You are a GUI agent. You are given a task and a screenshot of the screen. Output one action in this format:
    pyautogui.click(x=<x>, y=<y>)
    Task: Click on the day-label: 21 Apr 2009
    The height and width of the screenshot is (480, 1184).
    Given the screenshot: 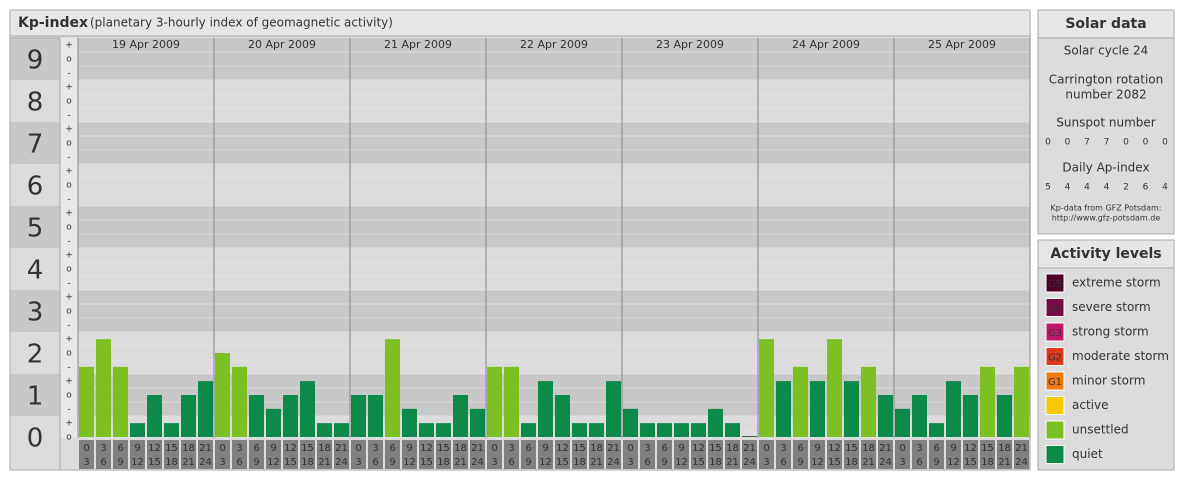 What is the action you would take?
    pyautogui.click(x=418, y=44)
    